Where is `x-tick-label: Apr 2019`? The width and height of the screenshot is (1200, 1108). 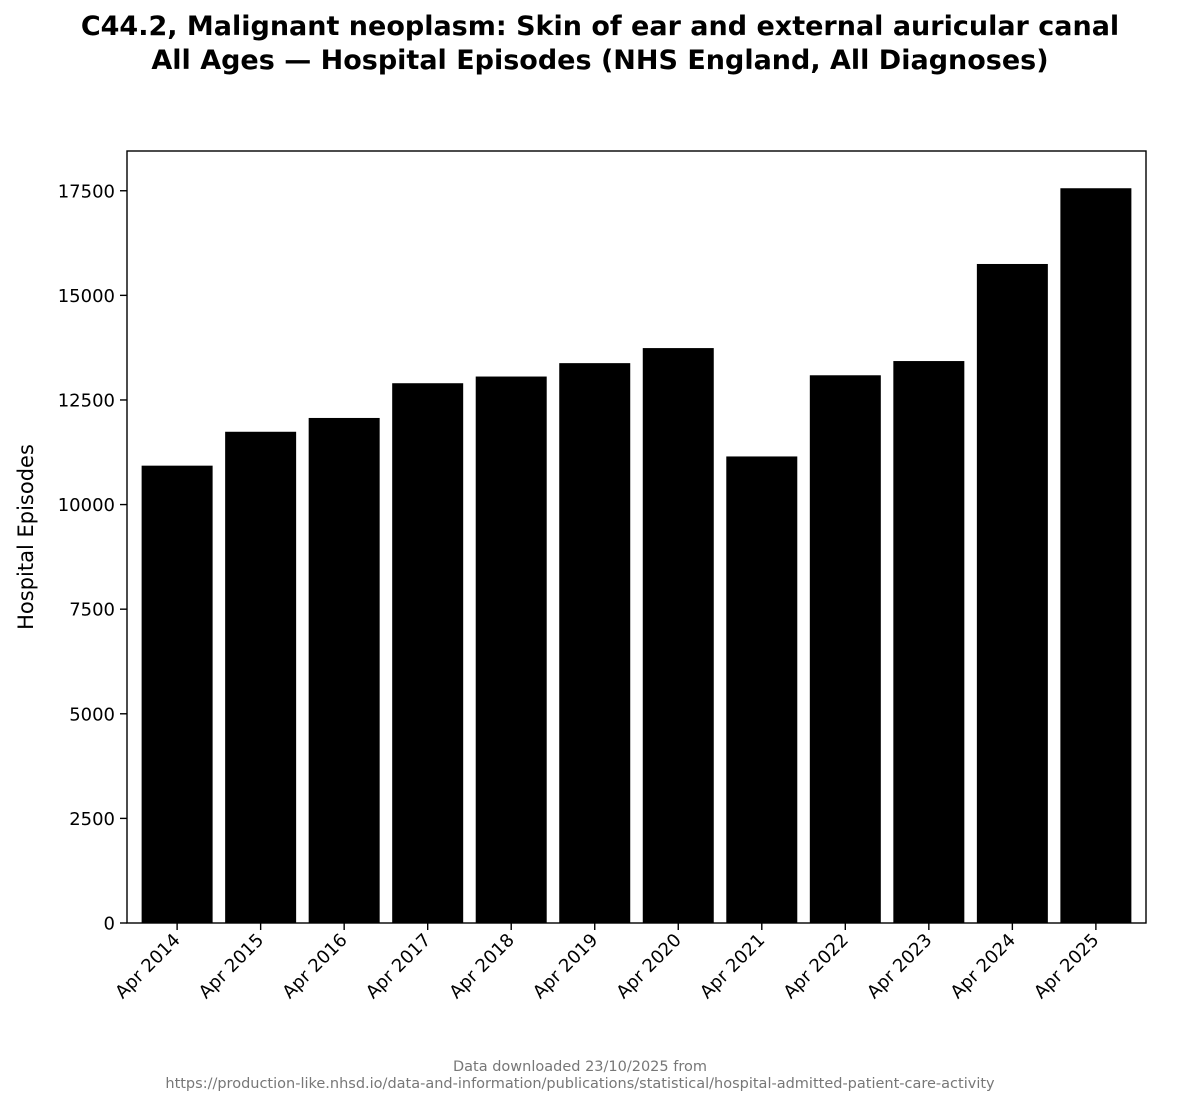 x-tick-label: Apr 2019 is located at coordinates (565, 966).